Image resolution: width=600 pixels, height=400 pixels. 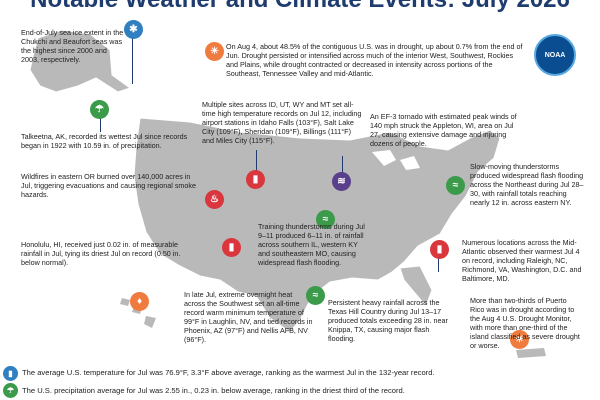 I want to click on puerto-rico-shape, so click(x=531, y=353).